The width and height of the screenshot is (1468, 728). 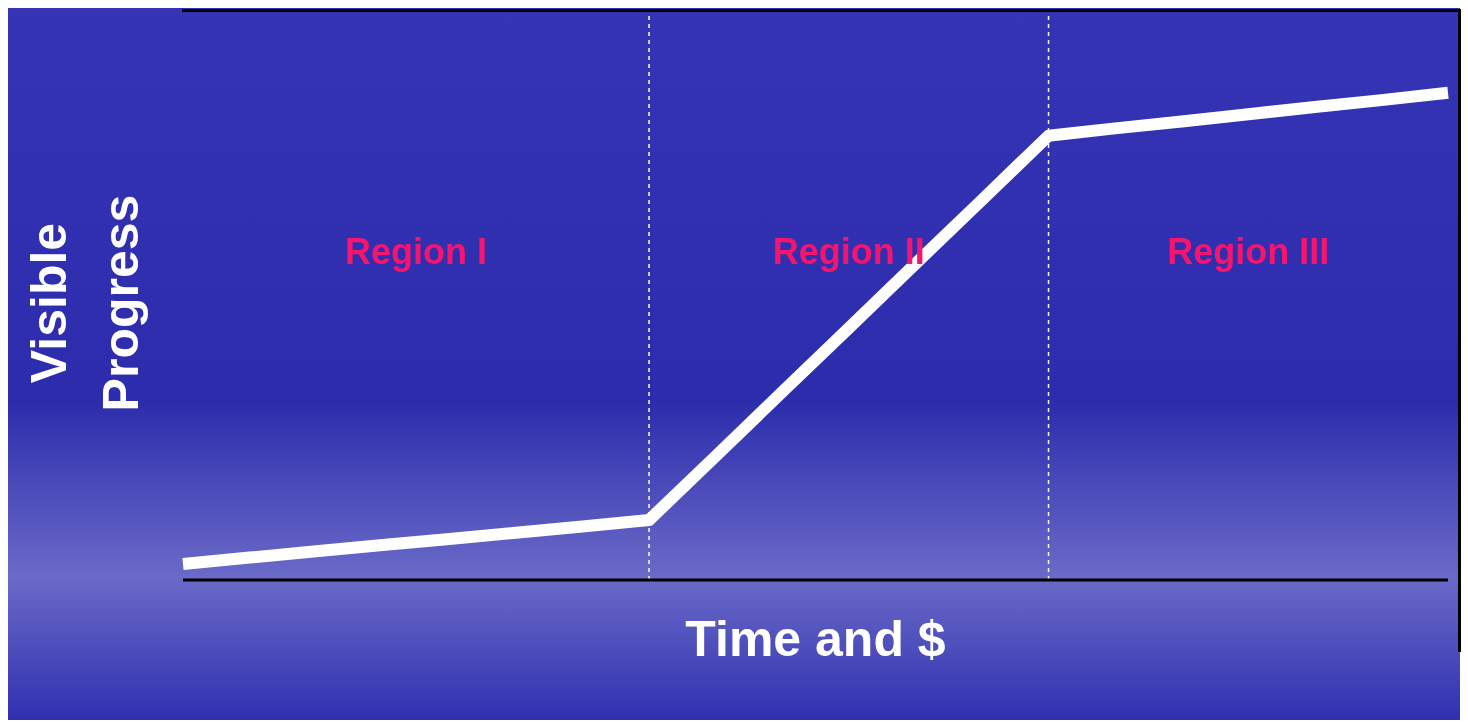 I want to click on annotation: Region I, so click(x=416, y=251).